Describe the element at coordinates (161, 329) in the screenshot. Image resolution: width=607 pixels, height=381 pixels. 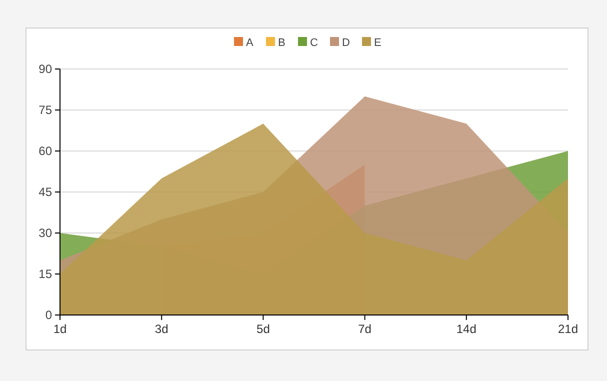
I see `x-tick-label: 3d` at that location.